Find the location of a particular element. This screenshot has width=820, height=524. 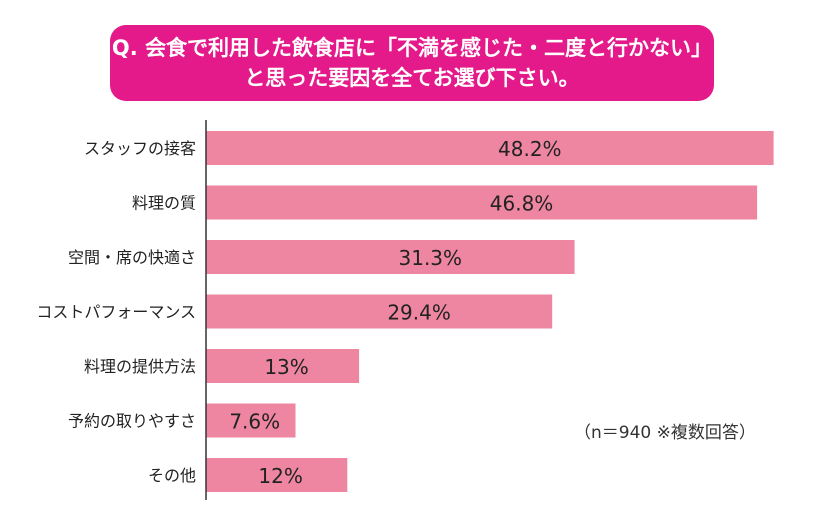

category-label-5: 予約の取りやすさ is located at coordinates (132, 421).